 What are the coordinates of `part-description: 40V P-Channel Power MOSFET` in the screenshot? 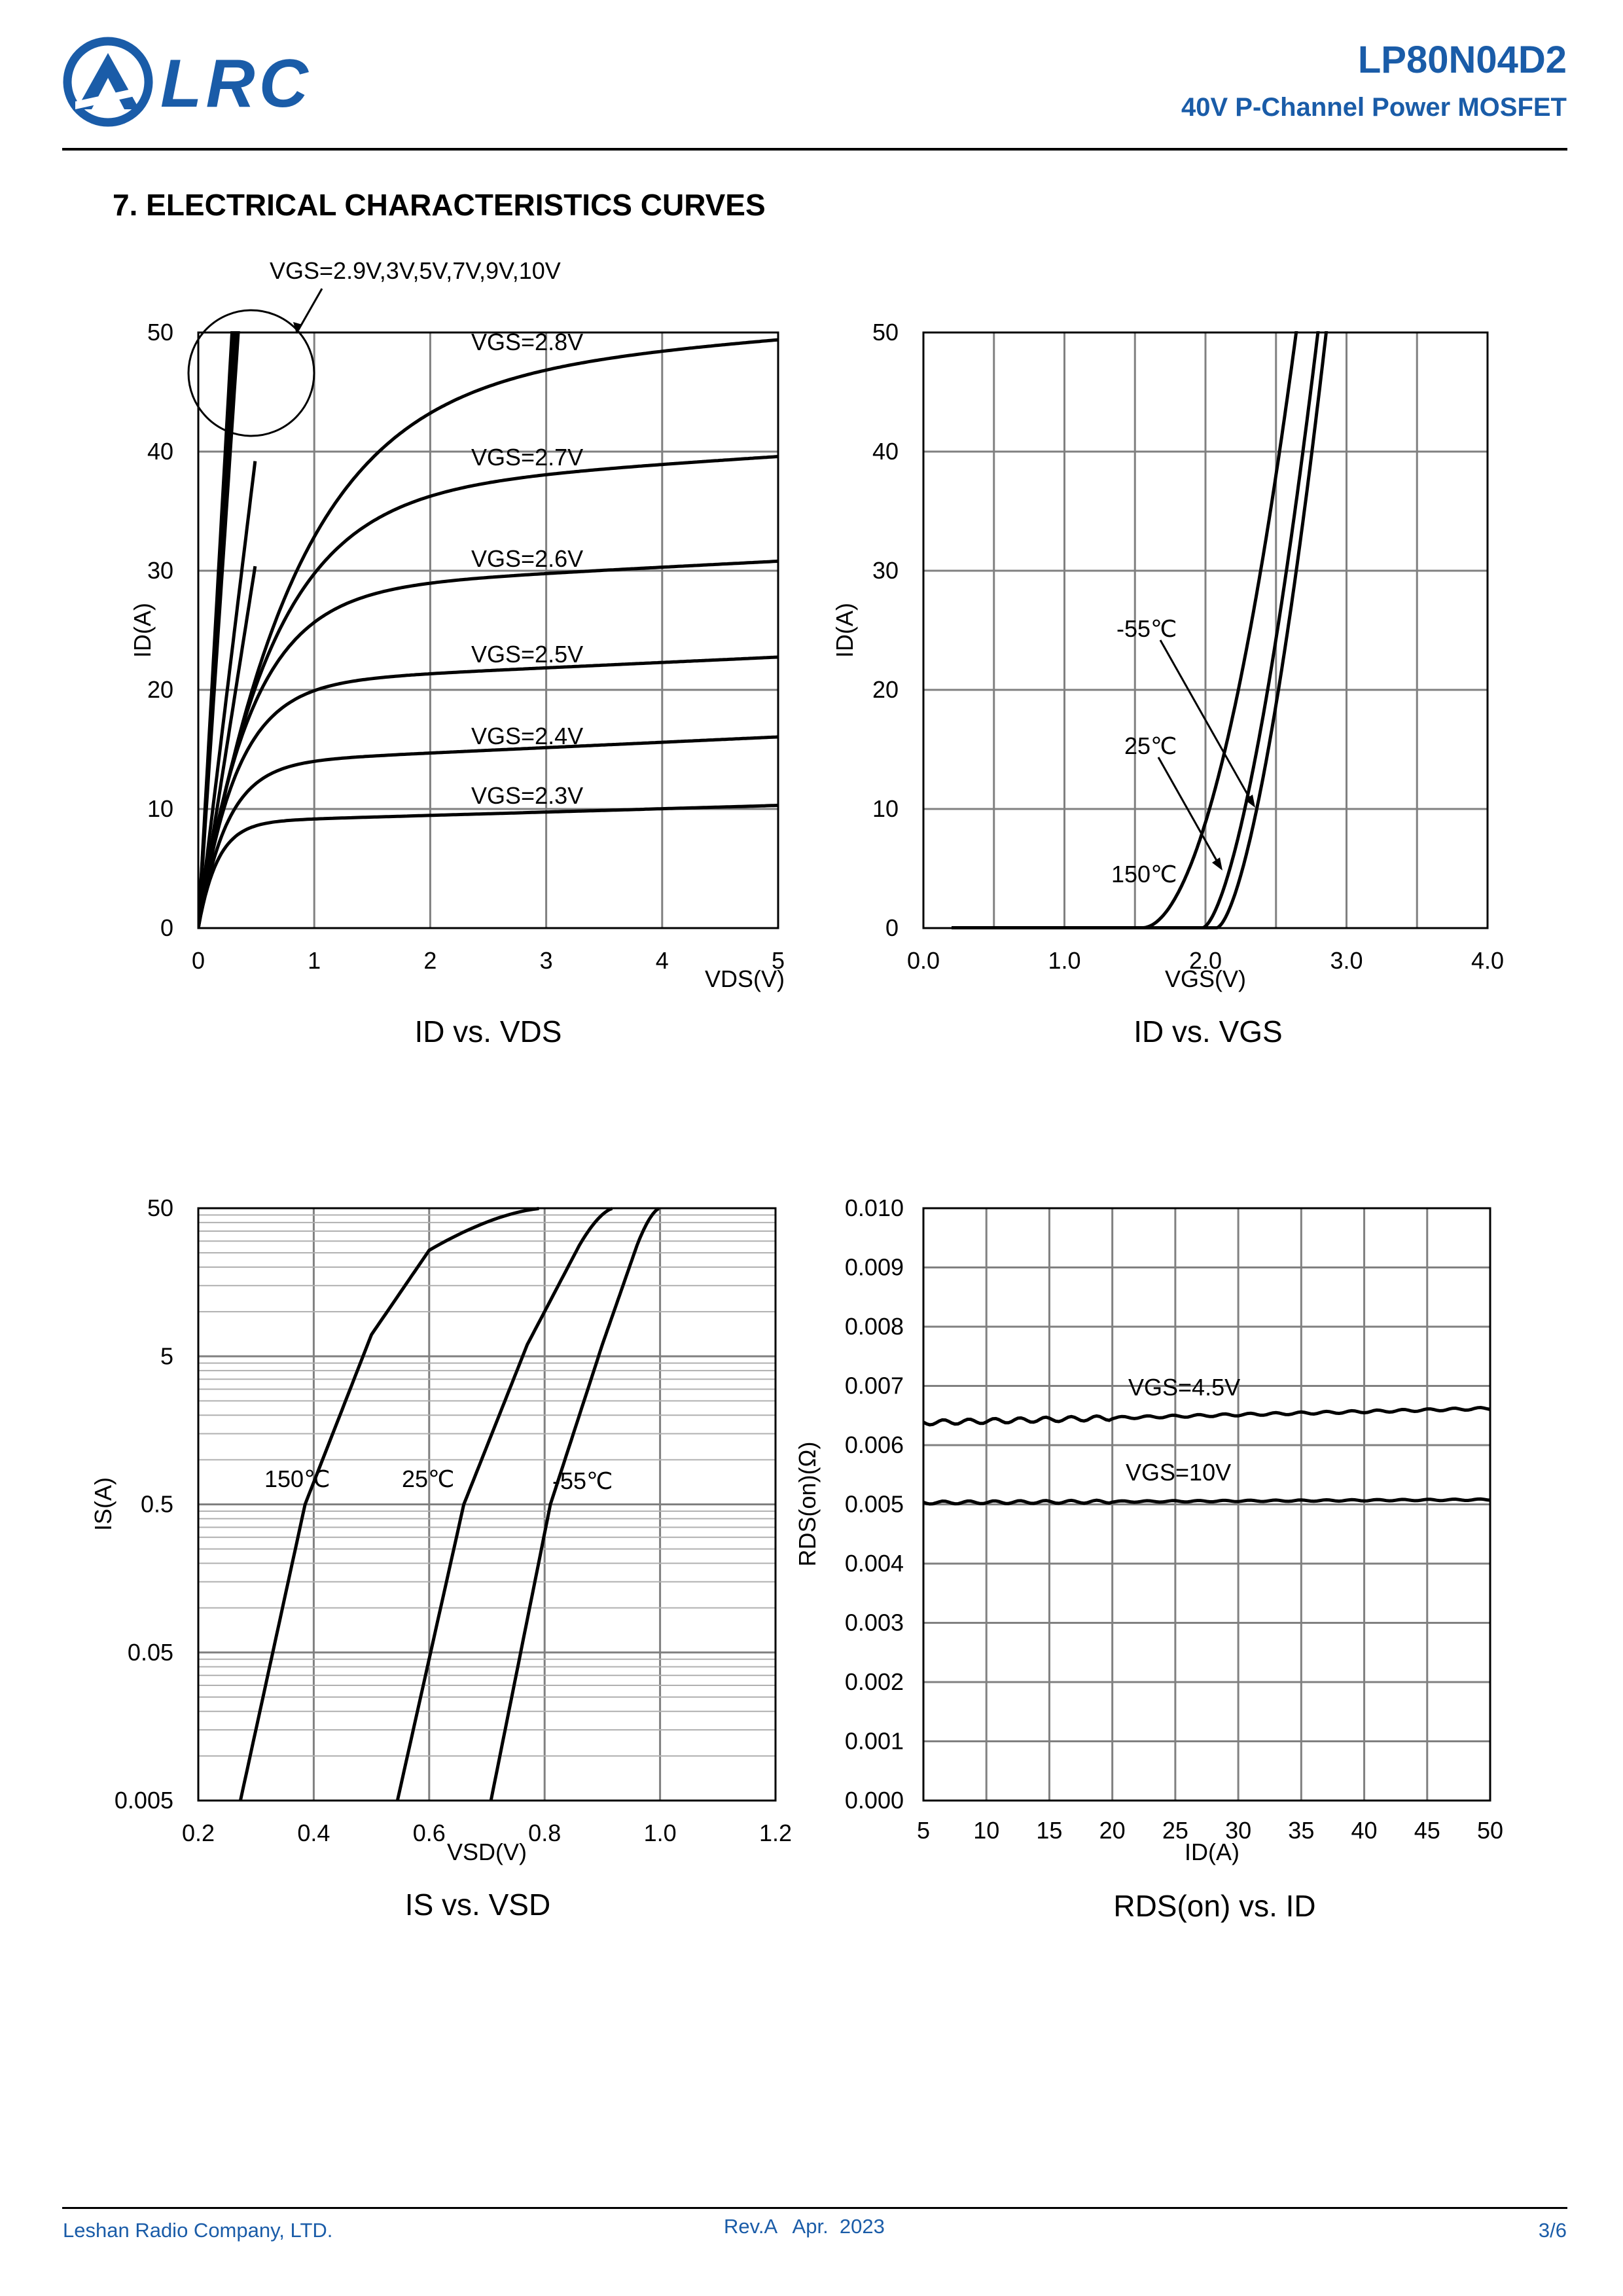 It's located at (1374, 107).